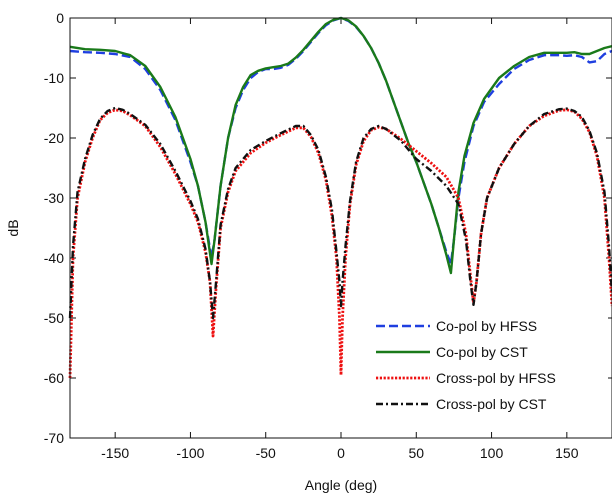  Describe the element at coordinates (54, 318) in the screenshot. I see `y-tick-label: -50` at that location.